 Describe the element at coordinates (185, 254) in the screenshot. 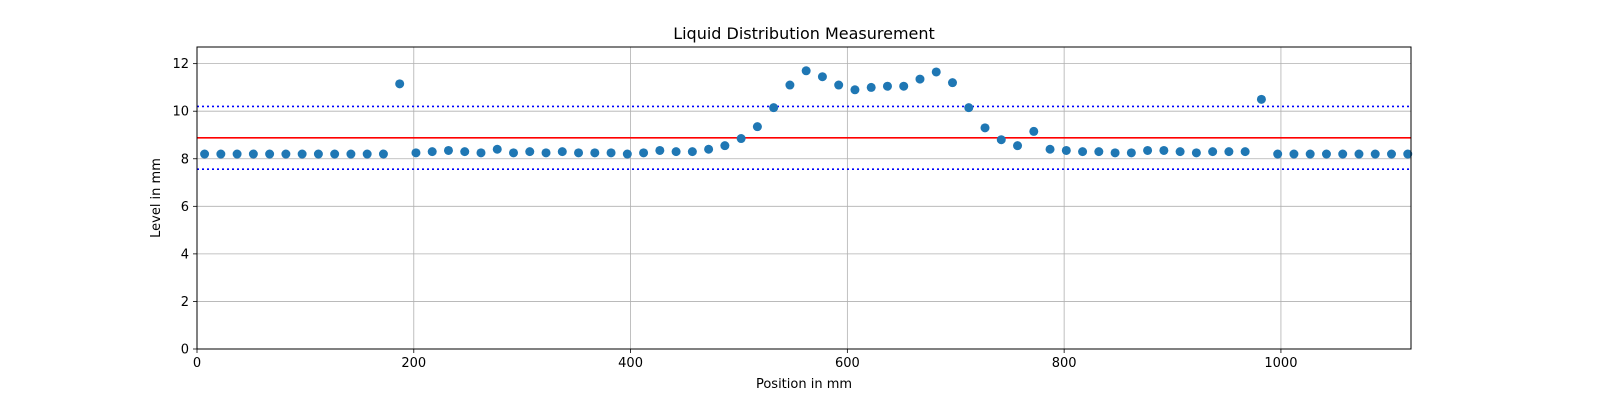

I see `y-tick-label: 4` at that location.